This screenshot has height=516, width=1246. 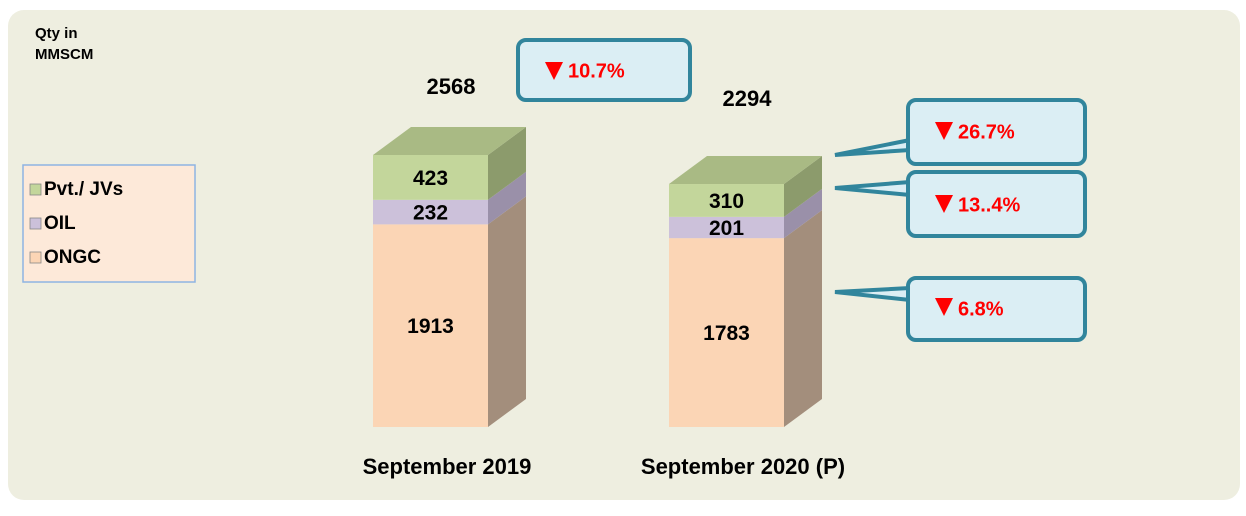 I want to click on annotation: 13..4%, so click(x=989, y=205).